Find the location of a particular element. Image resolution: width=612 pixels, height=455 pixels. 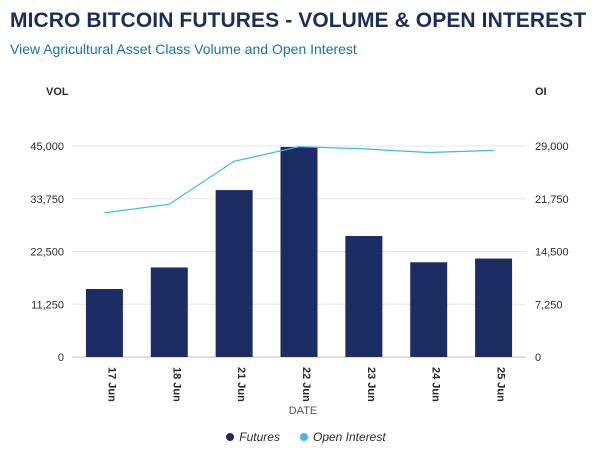

open-interest-line is located at coordinates (299, 180).